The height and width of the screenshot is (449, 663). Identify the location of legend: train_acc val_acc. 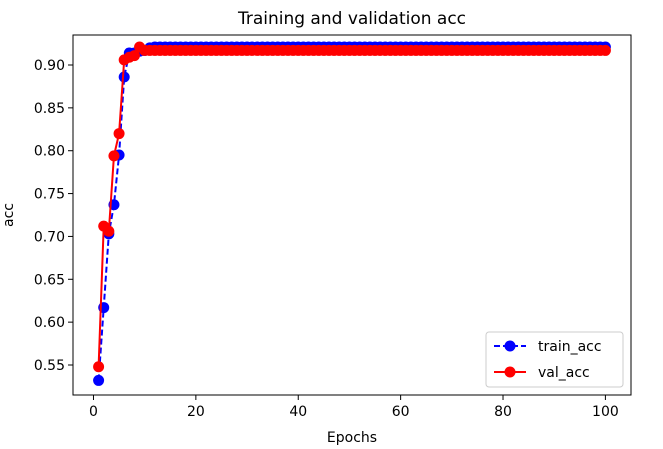
(554, 359).